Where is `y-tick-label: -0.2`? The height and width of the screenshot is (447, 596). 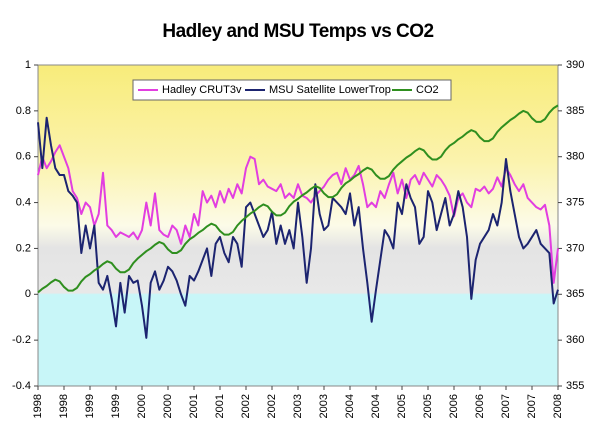
y-tick-label: -0.2 is located at coordinates (21, 340).